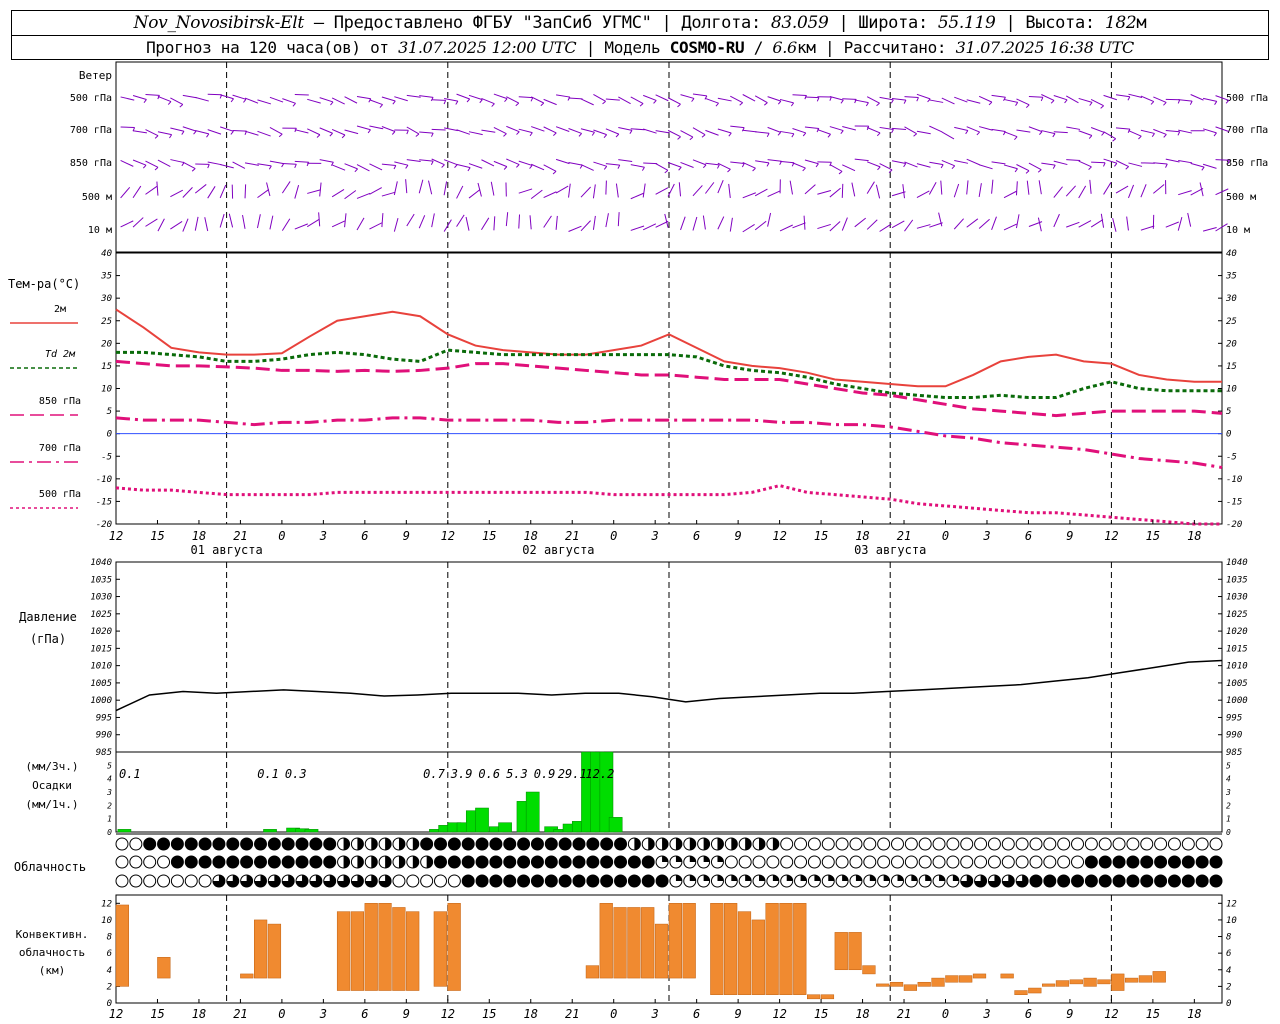 The width and height of the screenshot is (1280, 1024). What do you see at coordinates (272, 47) in the screenshot?
I see `forecast-label: Прогноз на 120 часа(ов) от` at bounding box center [272, 47].